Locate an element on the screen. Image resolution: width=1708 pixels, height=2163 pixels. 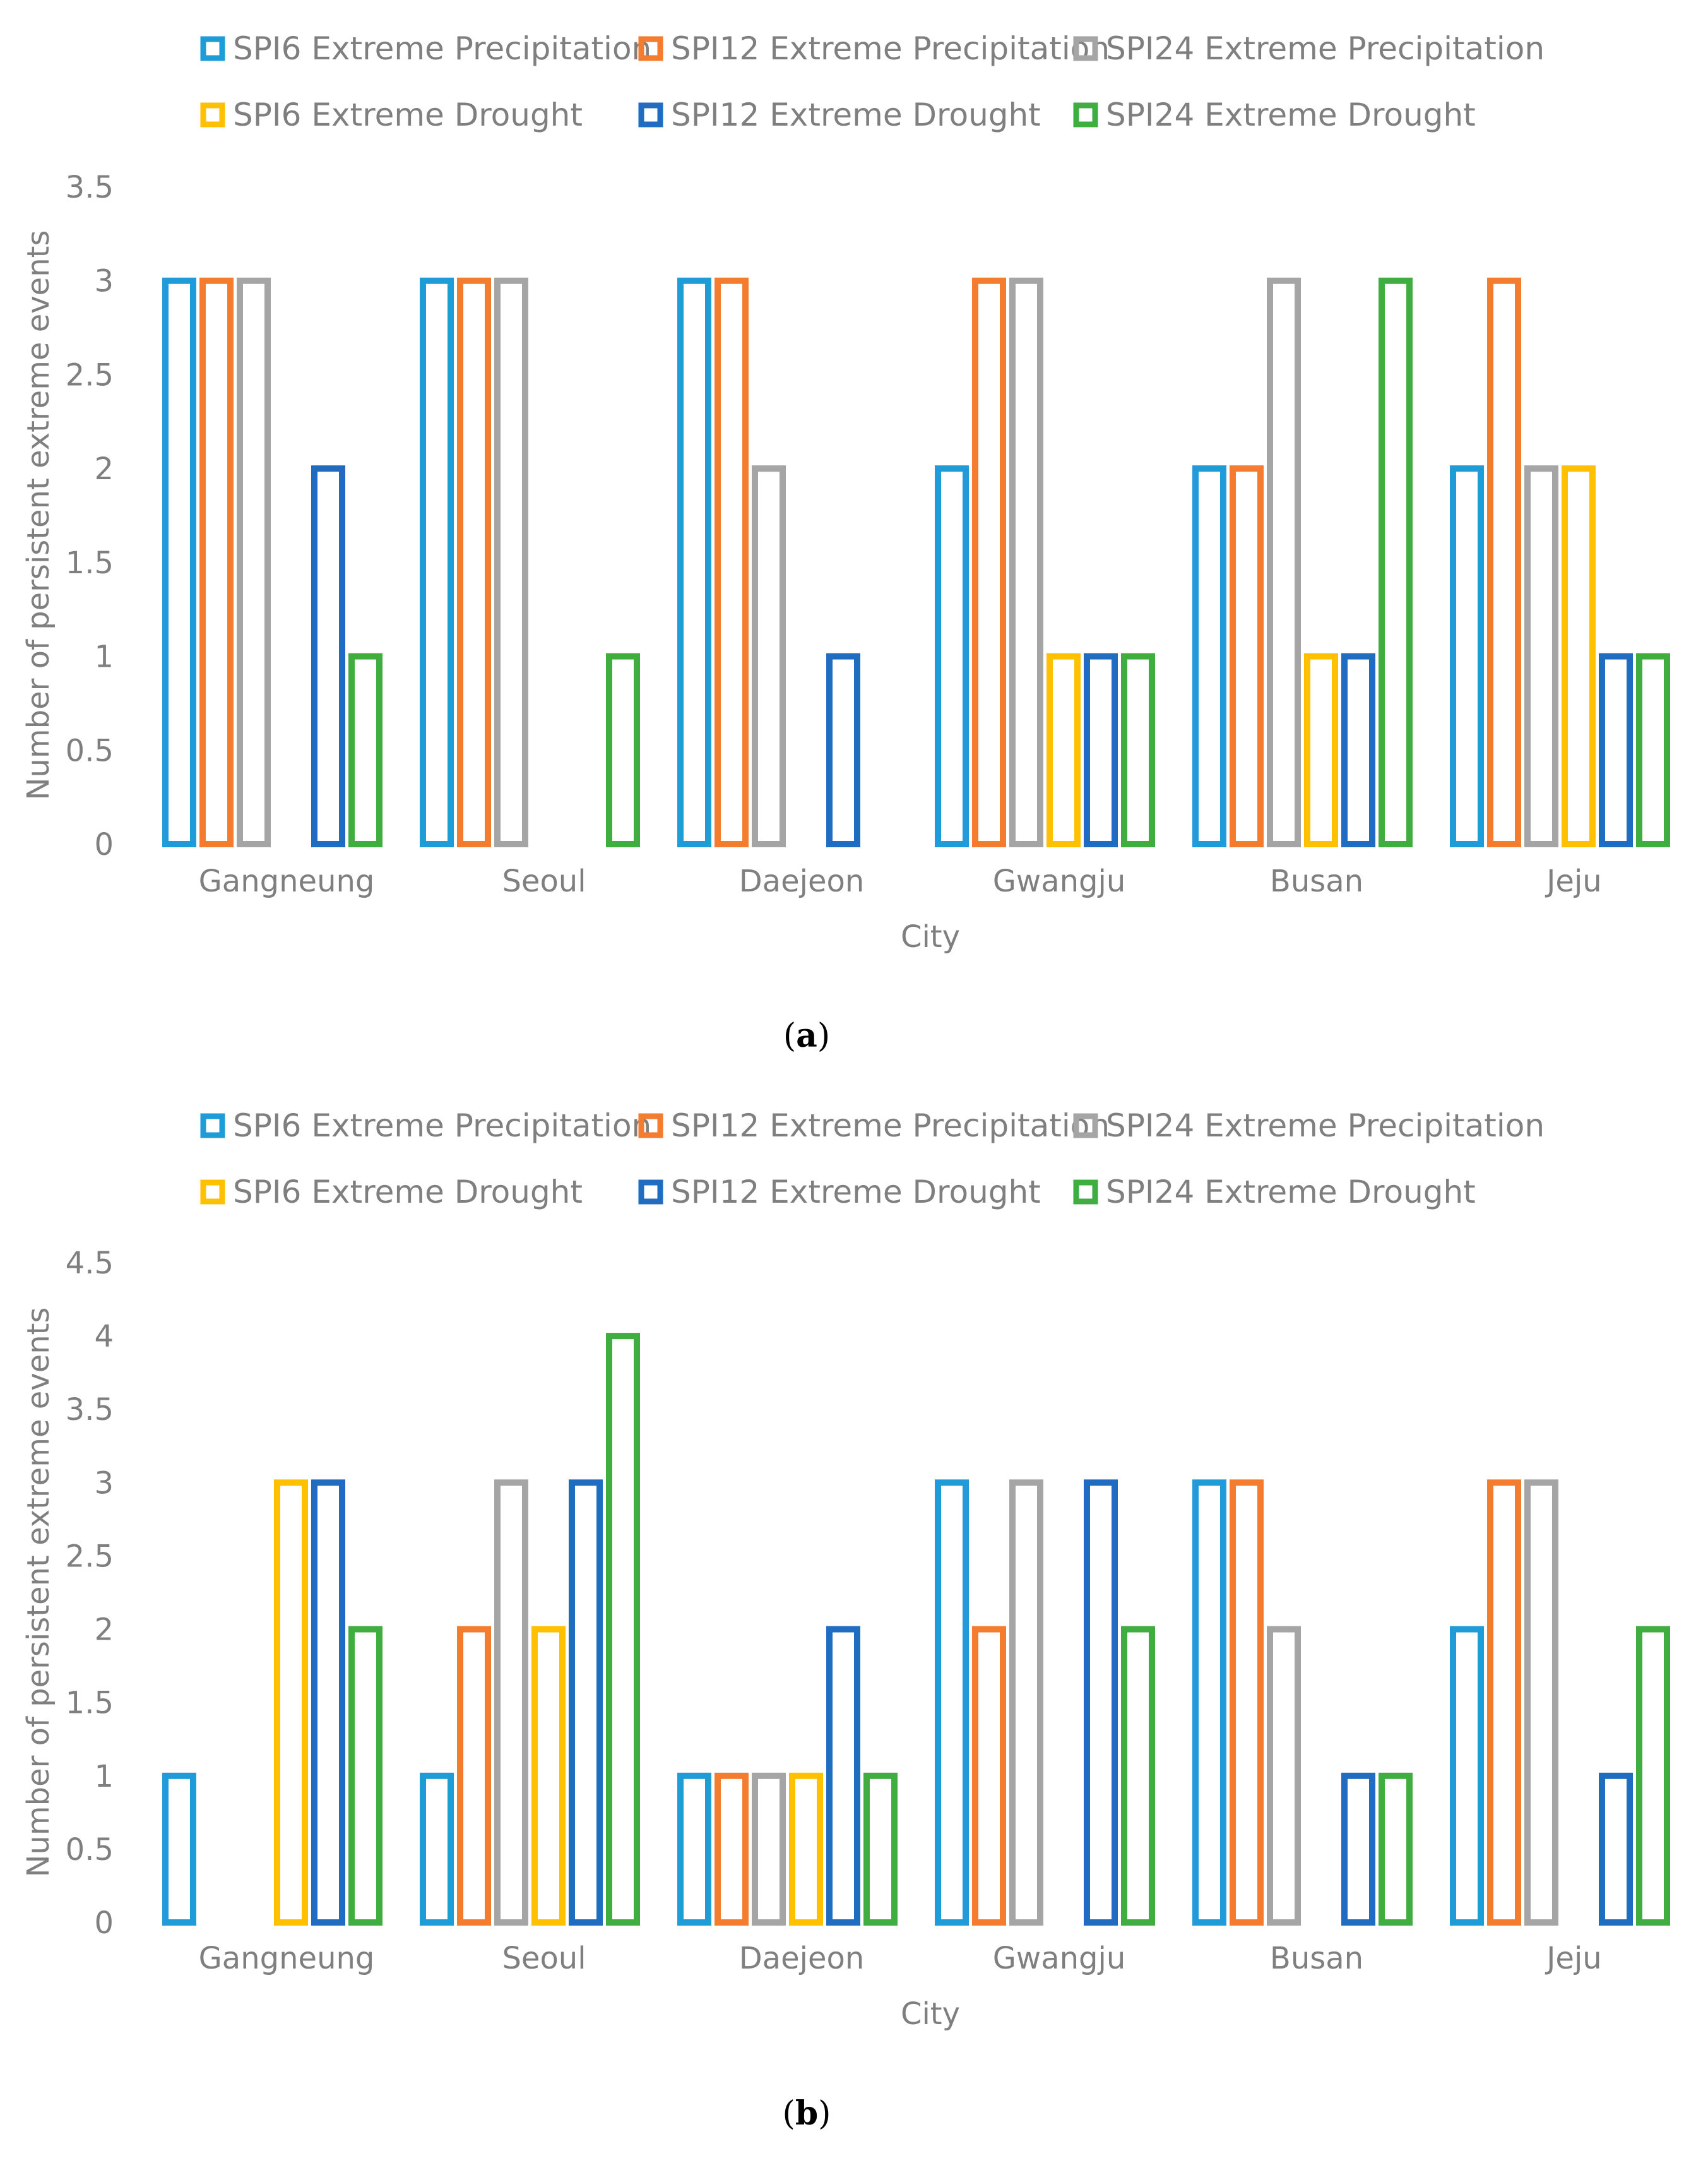
x-tick-label: Seoul is located at coordinates (544, 1958).